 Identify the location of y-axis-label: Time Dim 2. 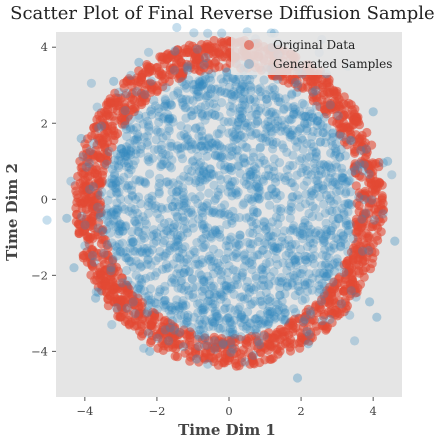
(12, 212).